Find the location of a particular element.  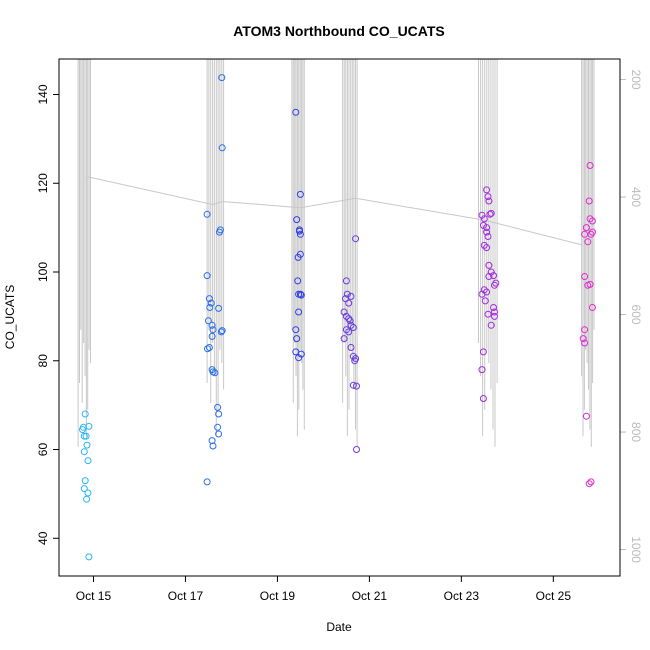

x-tick-label: Oct 25 is located at coordinates (554, 596).